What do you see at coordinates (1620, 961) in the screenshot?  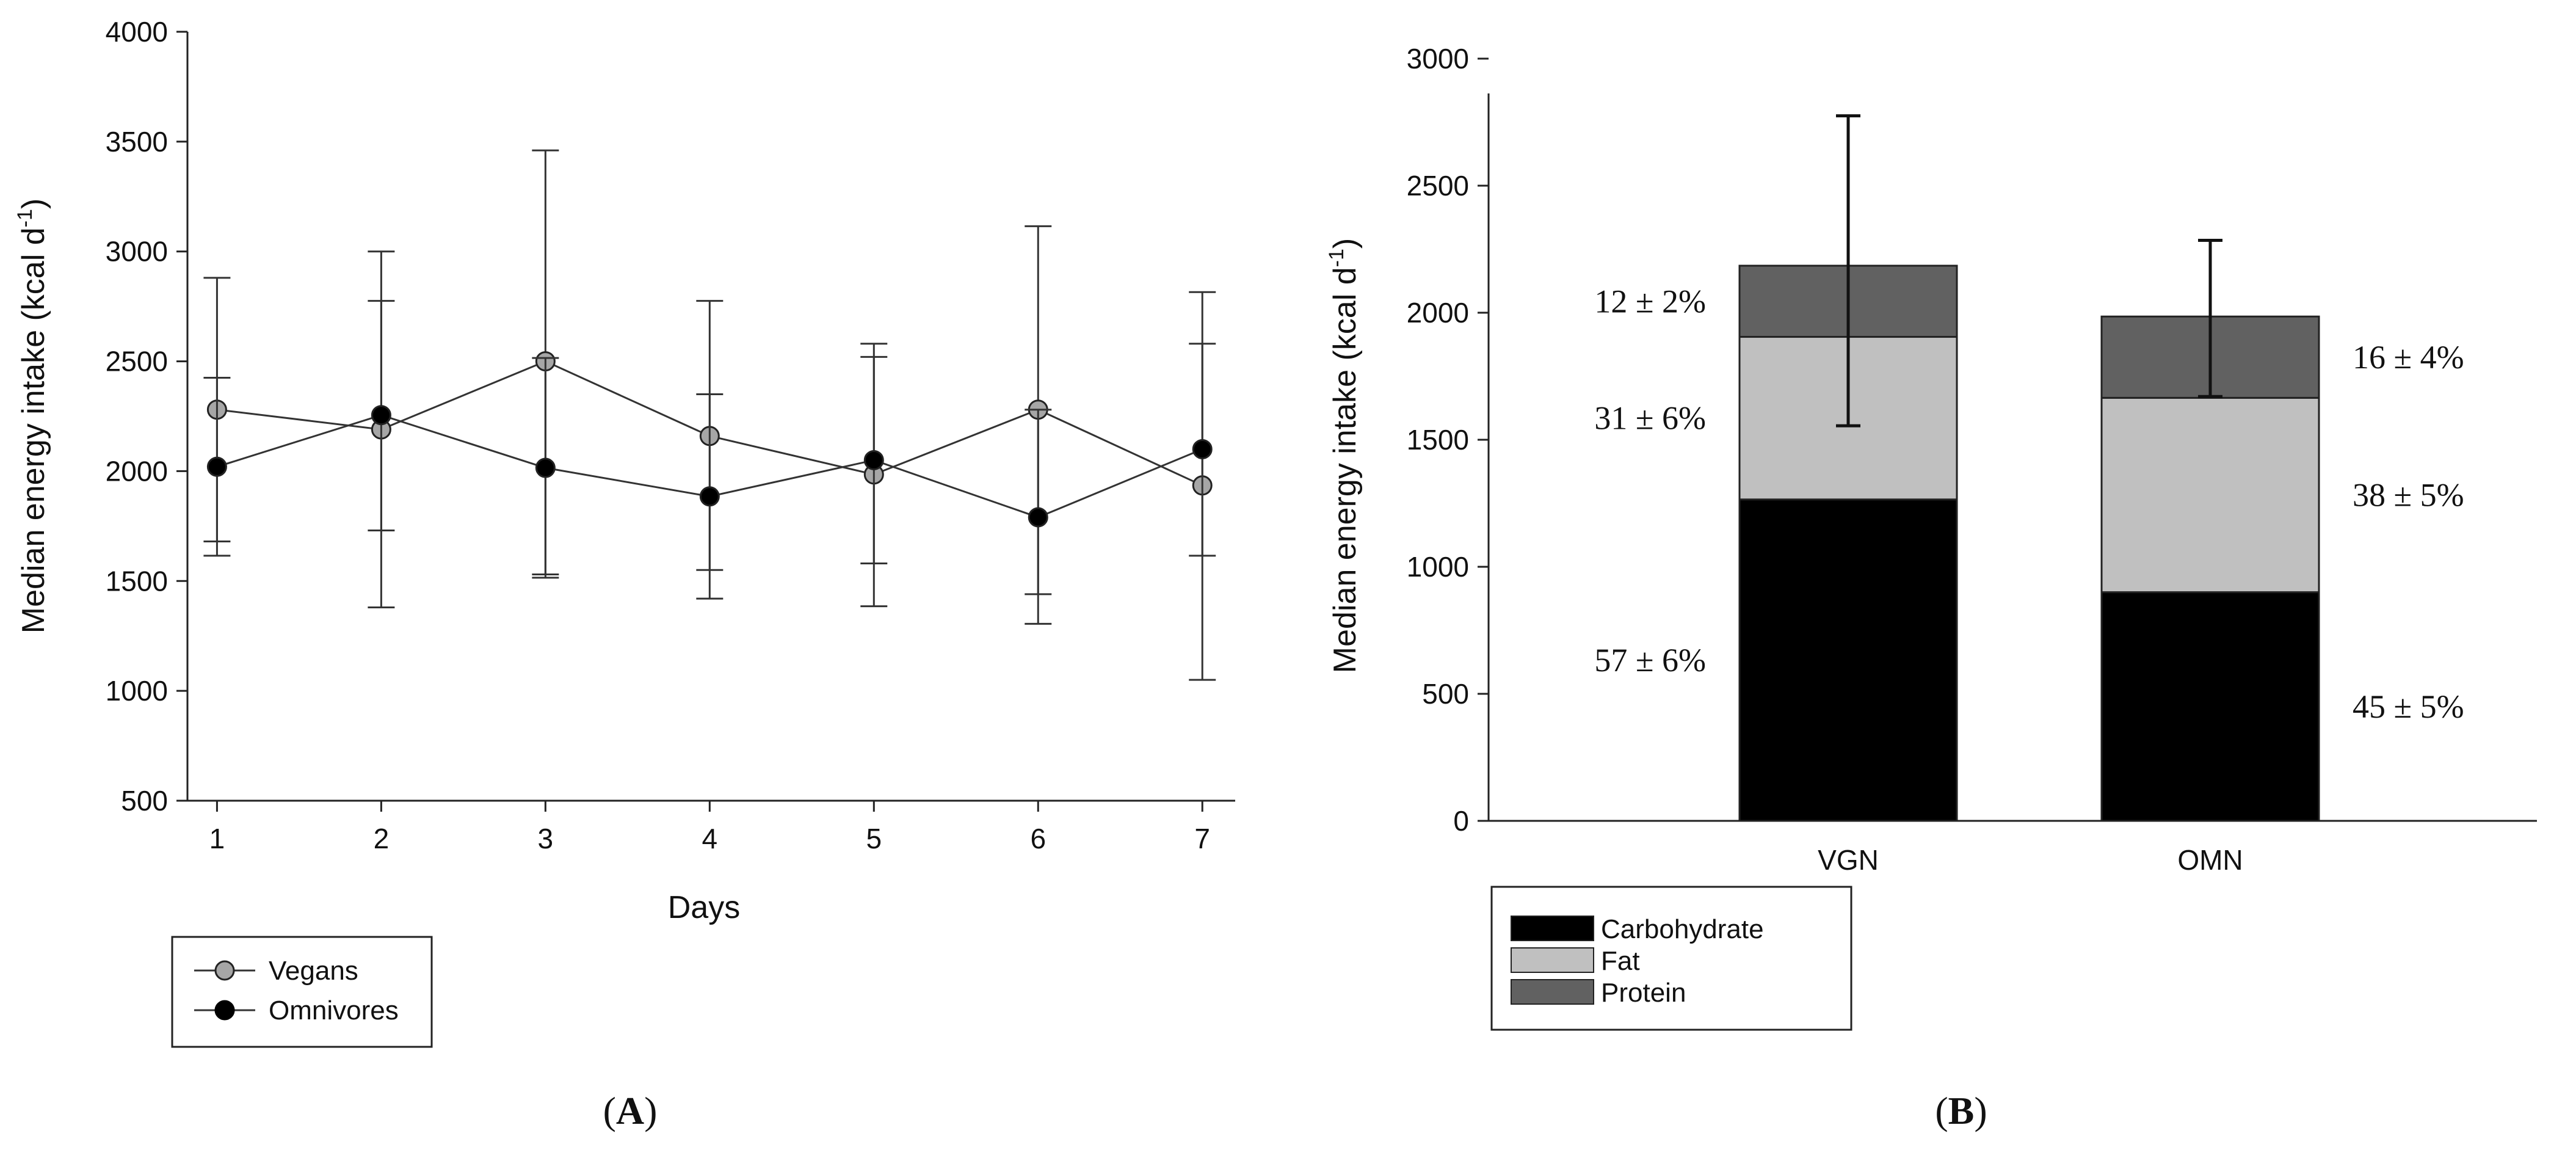 I see `legend-fat-label: Fat` at bounding box center [1620, 961].